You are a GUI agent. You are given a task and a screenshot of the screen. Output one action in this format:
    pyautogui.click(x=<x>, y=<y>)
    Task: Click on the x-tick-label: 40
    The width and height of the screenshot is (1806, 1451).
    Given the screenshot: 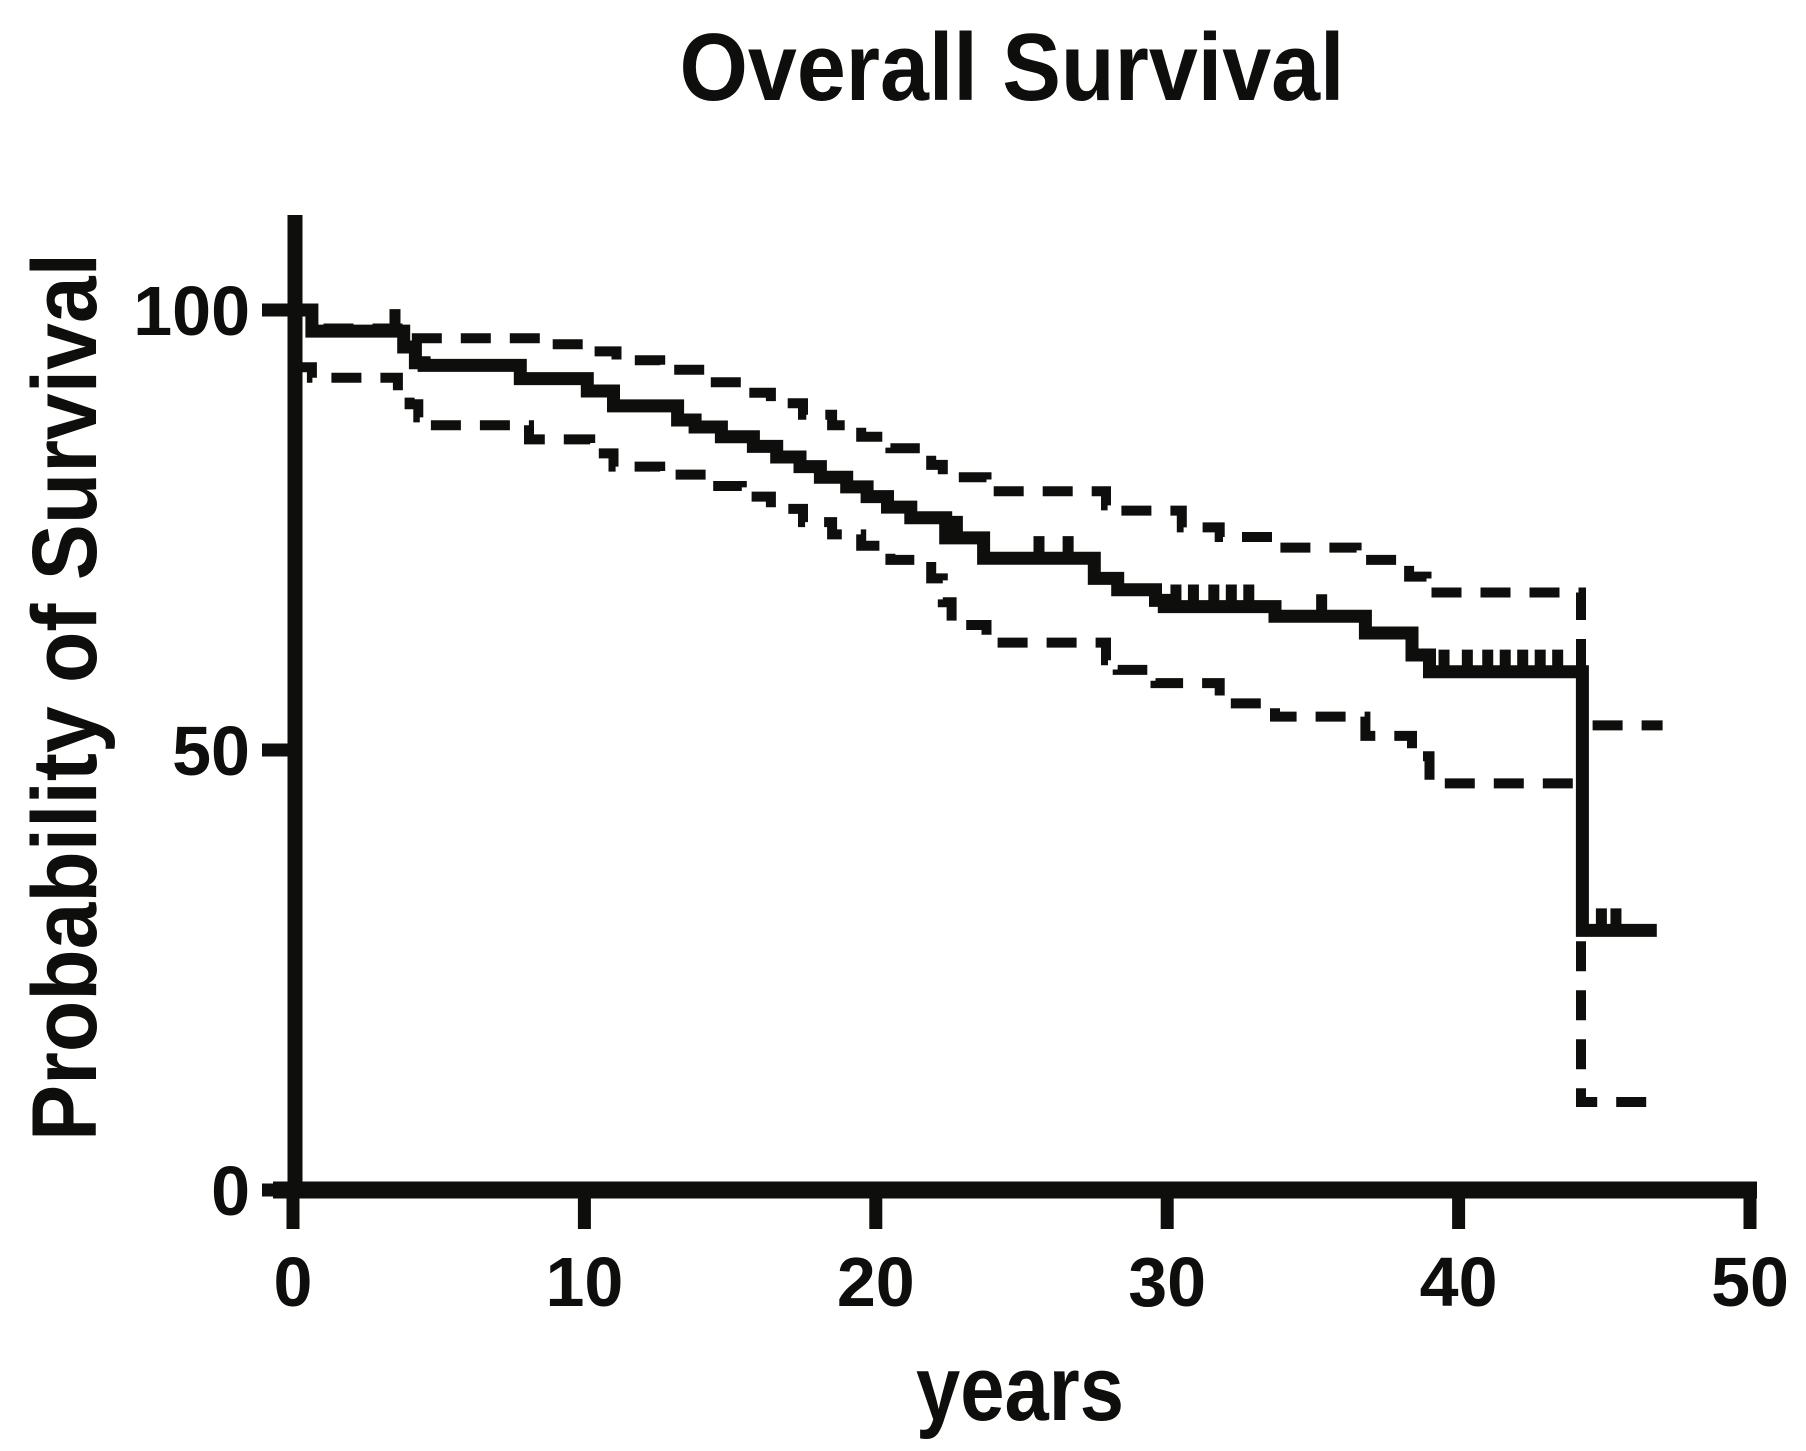 What is the action you would take?
    pyautogui.click(x=1459, y=1282)
    